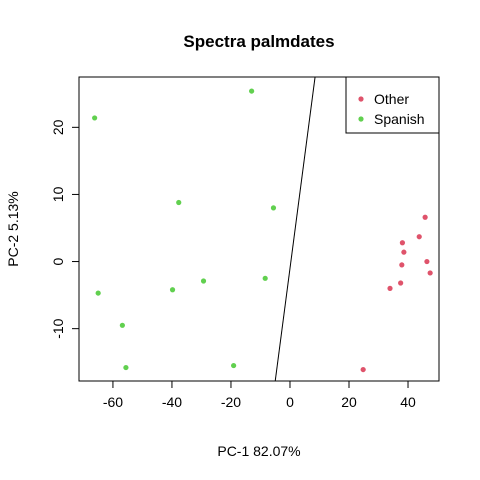 Image resolution: width=480 pixels, height=480 pixels. I want to click on legend-marker-other, so click(361, 99).